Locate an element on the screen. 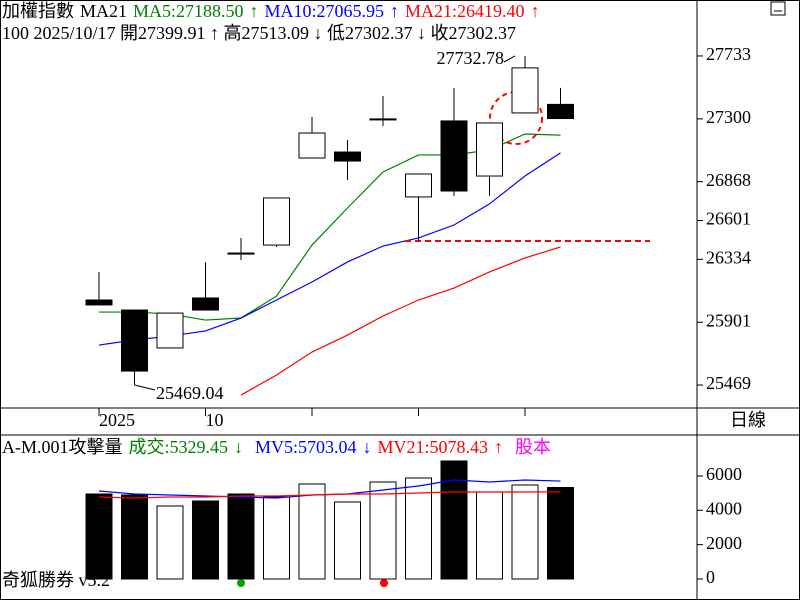 This screenshot has width=800, height=600. y-tick-label: 6000 is located at coordinates (724, 474).